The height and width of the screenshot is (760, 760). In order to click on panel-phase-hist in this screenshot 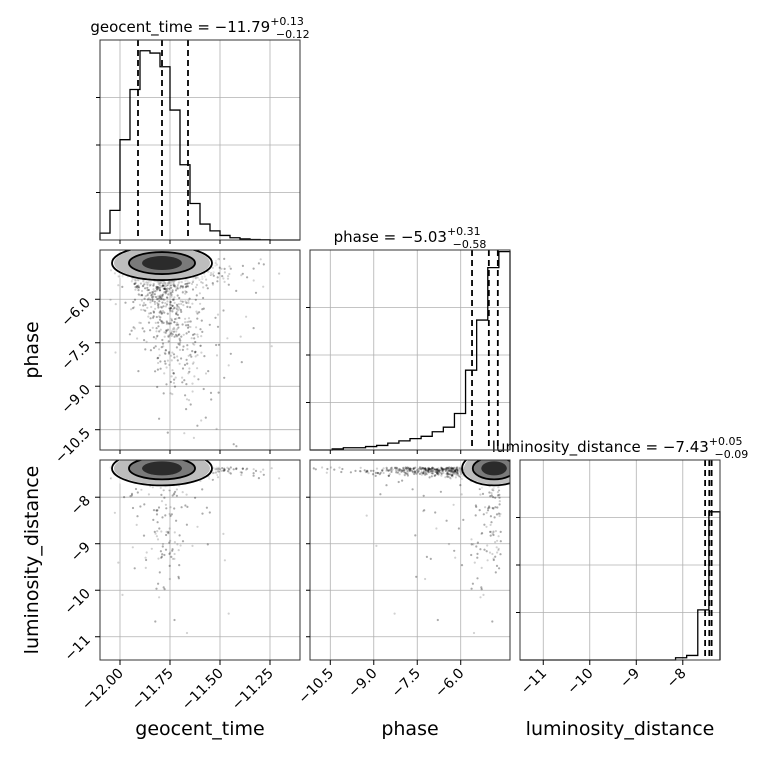, I will do `click(410, 350)`.